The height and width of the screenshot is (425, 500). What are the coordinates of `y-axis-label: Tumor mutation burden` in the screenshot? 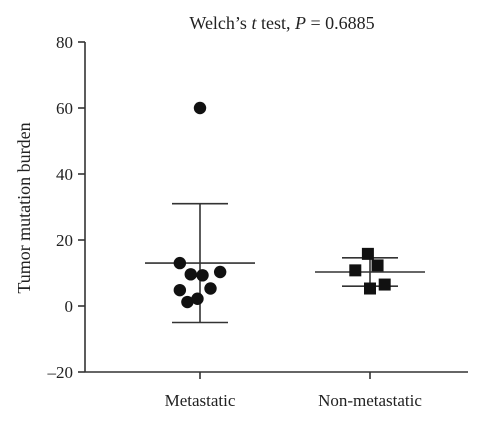 It's located at (24, 207).